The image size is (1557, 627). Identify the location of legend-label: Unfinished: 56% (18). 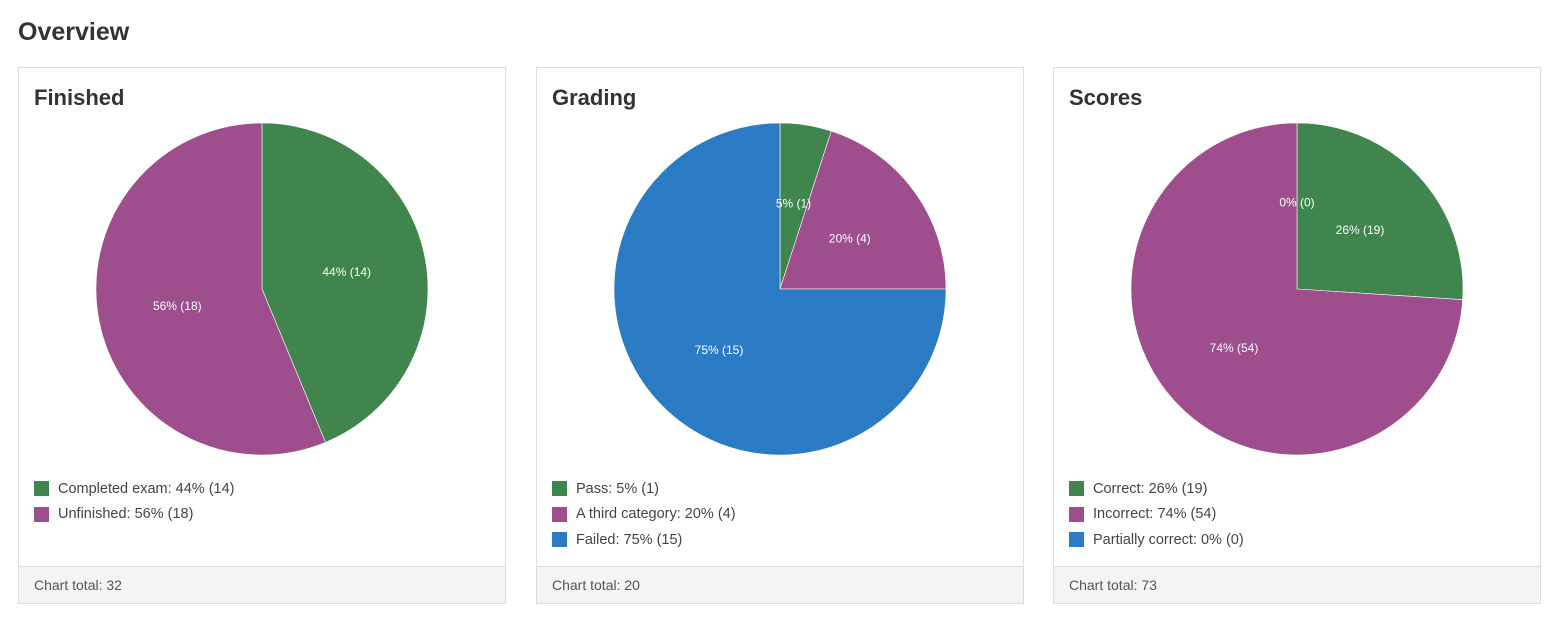
(126, 514).